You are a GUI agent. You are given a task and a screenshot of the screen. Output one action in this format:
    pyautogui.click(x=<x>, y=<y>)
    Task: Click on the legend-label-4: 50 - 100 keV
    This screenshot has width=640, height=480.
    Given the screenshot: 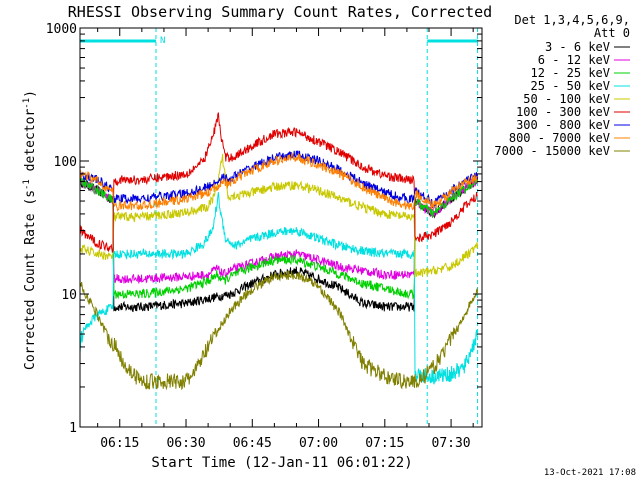 What is the action you would take?
    pyautogui.click(x=566, y=99)
    